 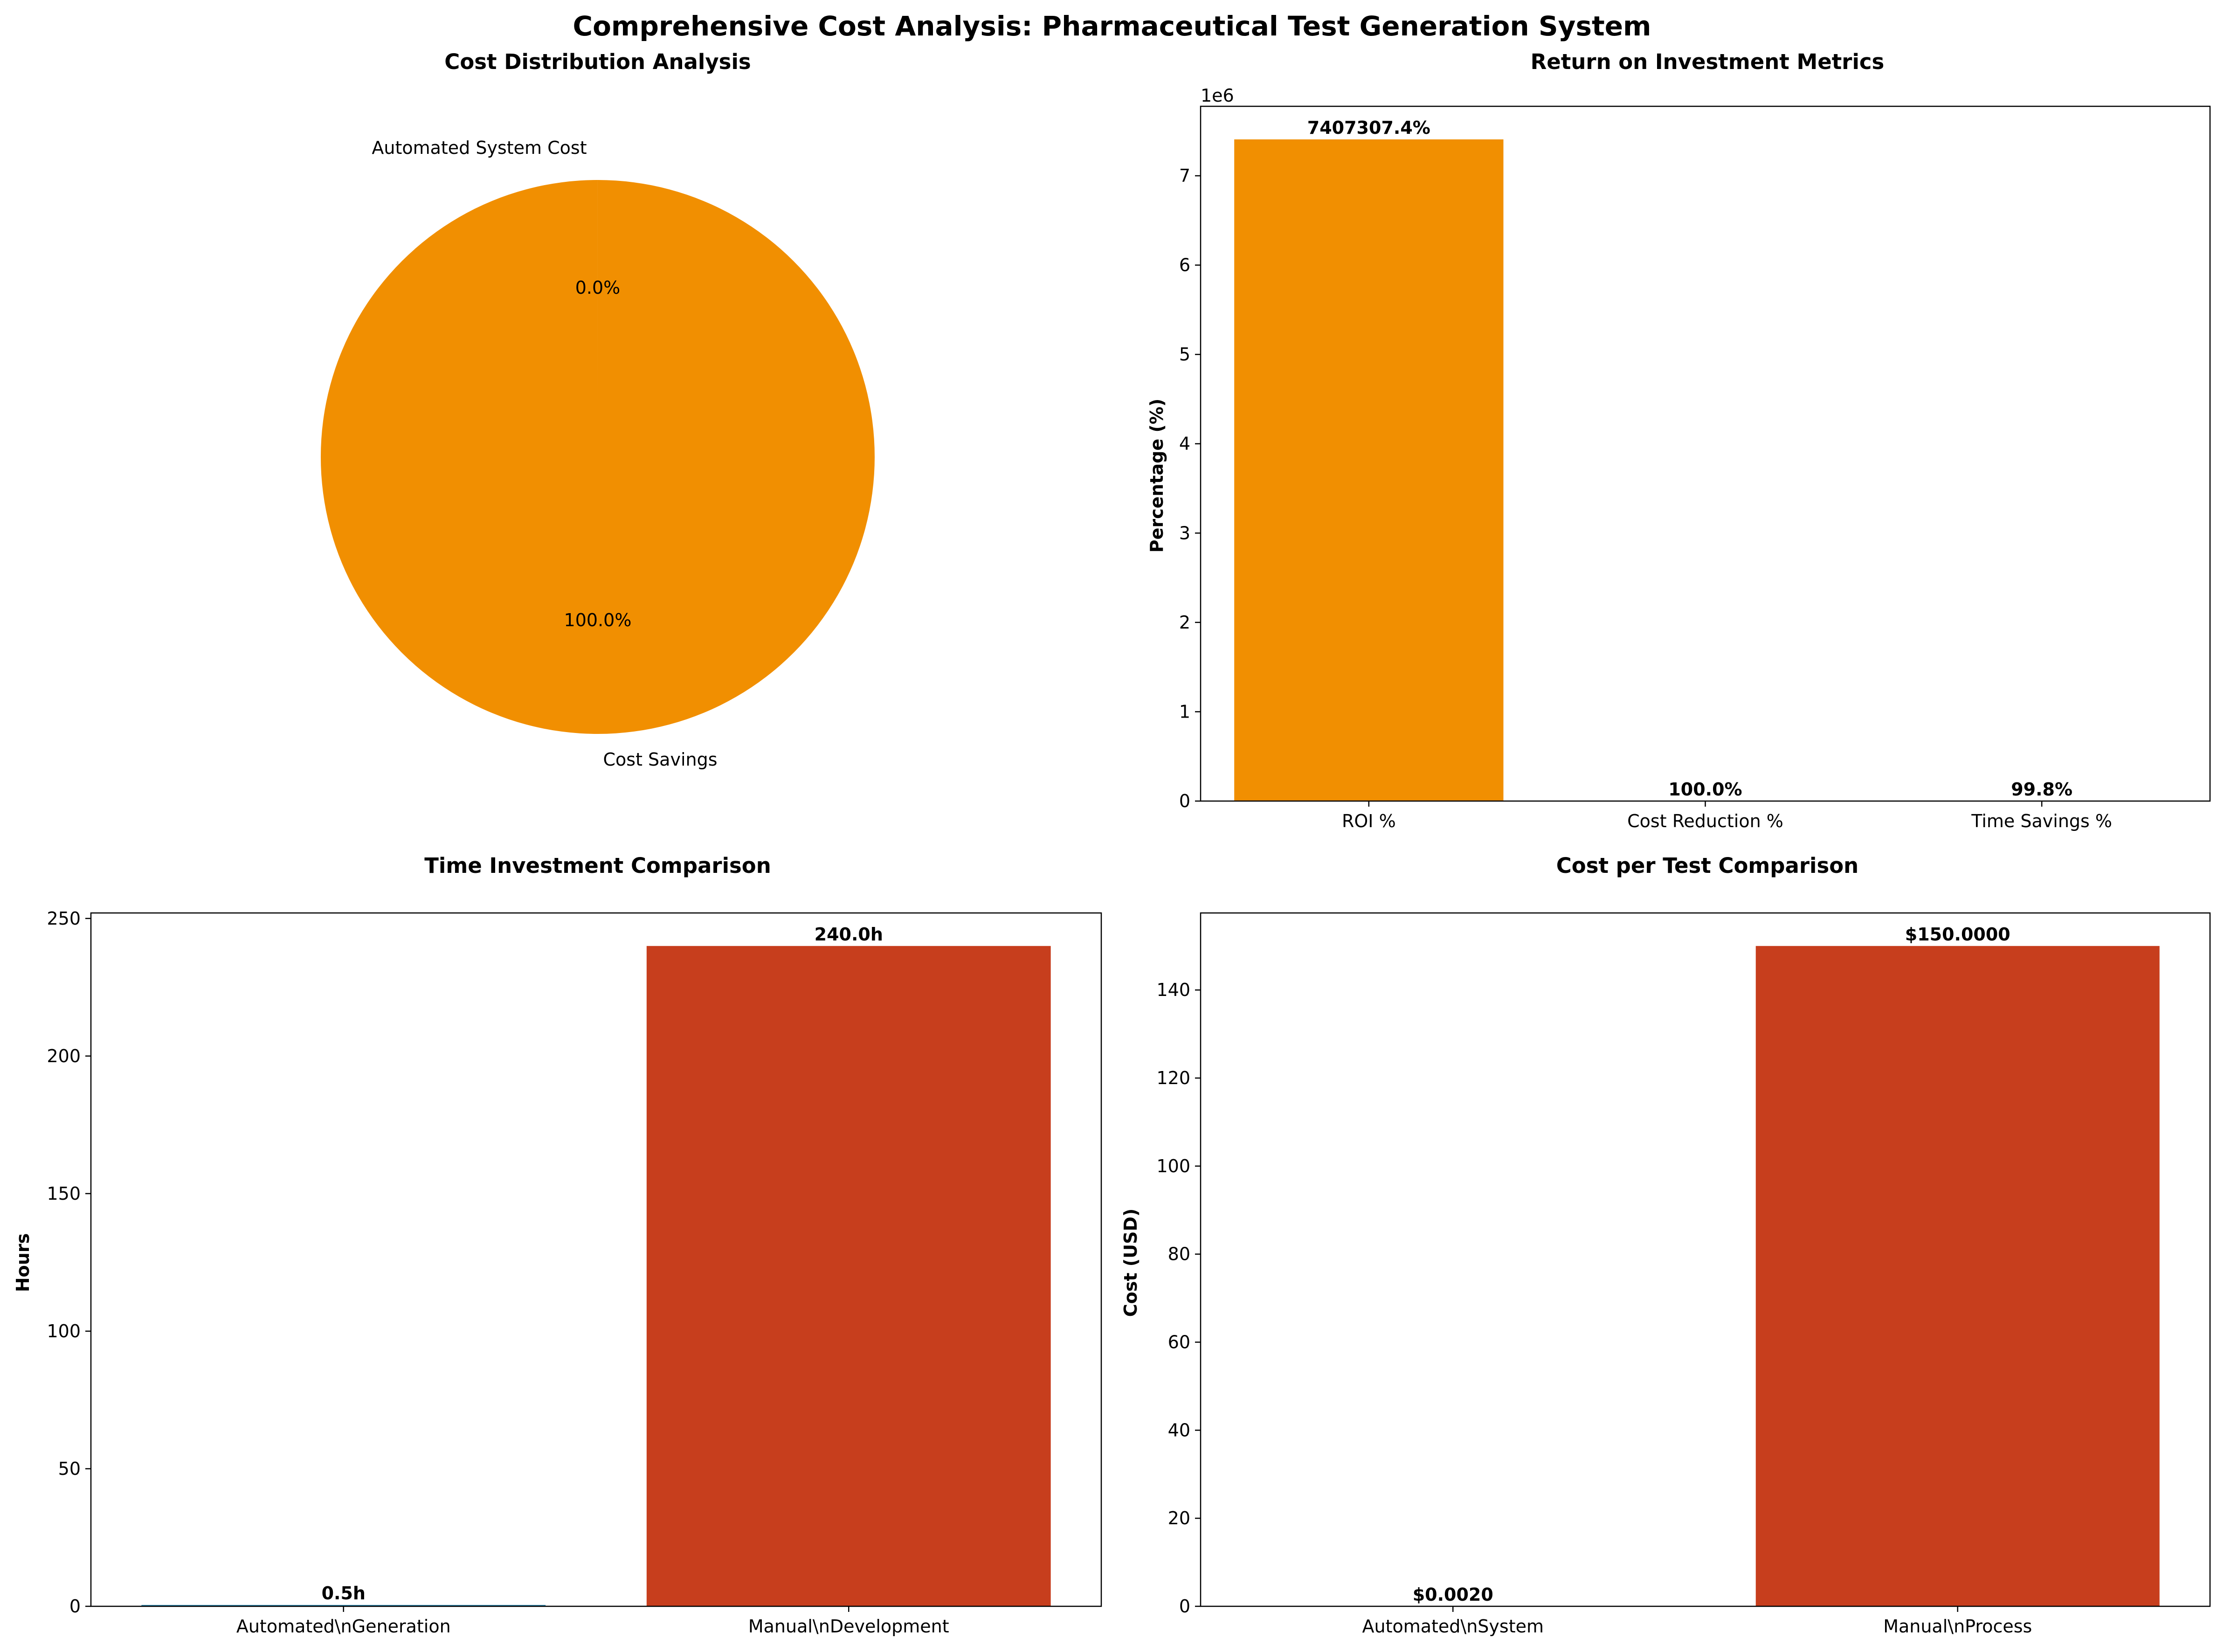 I want to click on pie-label-automated: Automated System Cost, so click(x=479, y=148).